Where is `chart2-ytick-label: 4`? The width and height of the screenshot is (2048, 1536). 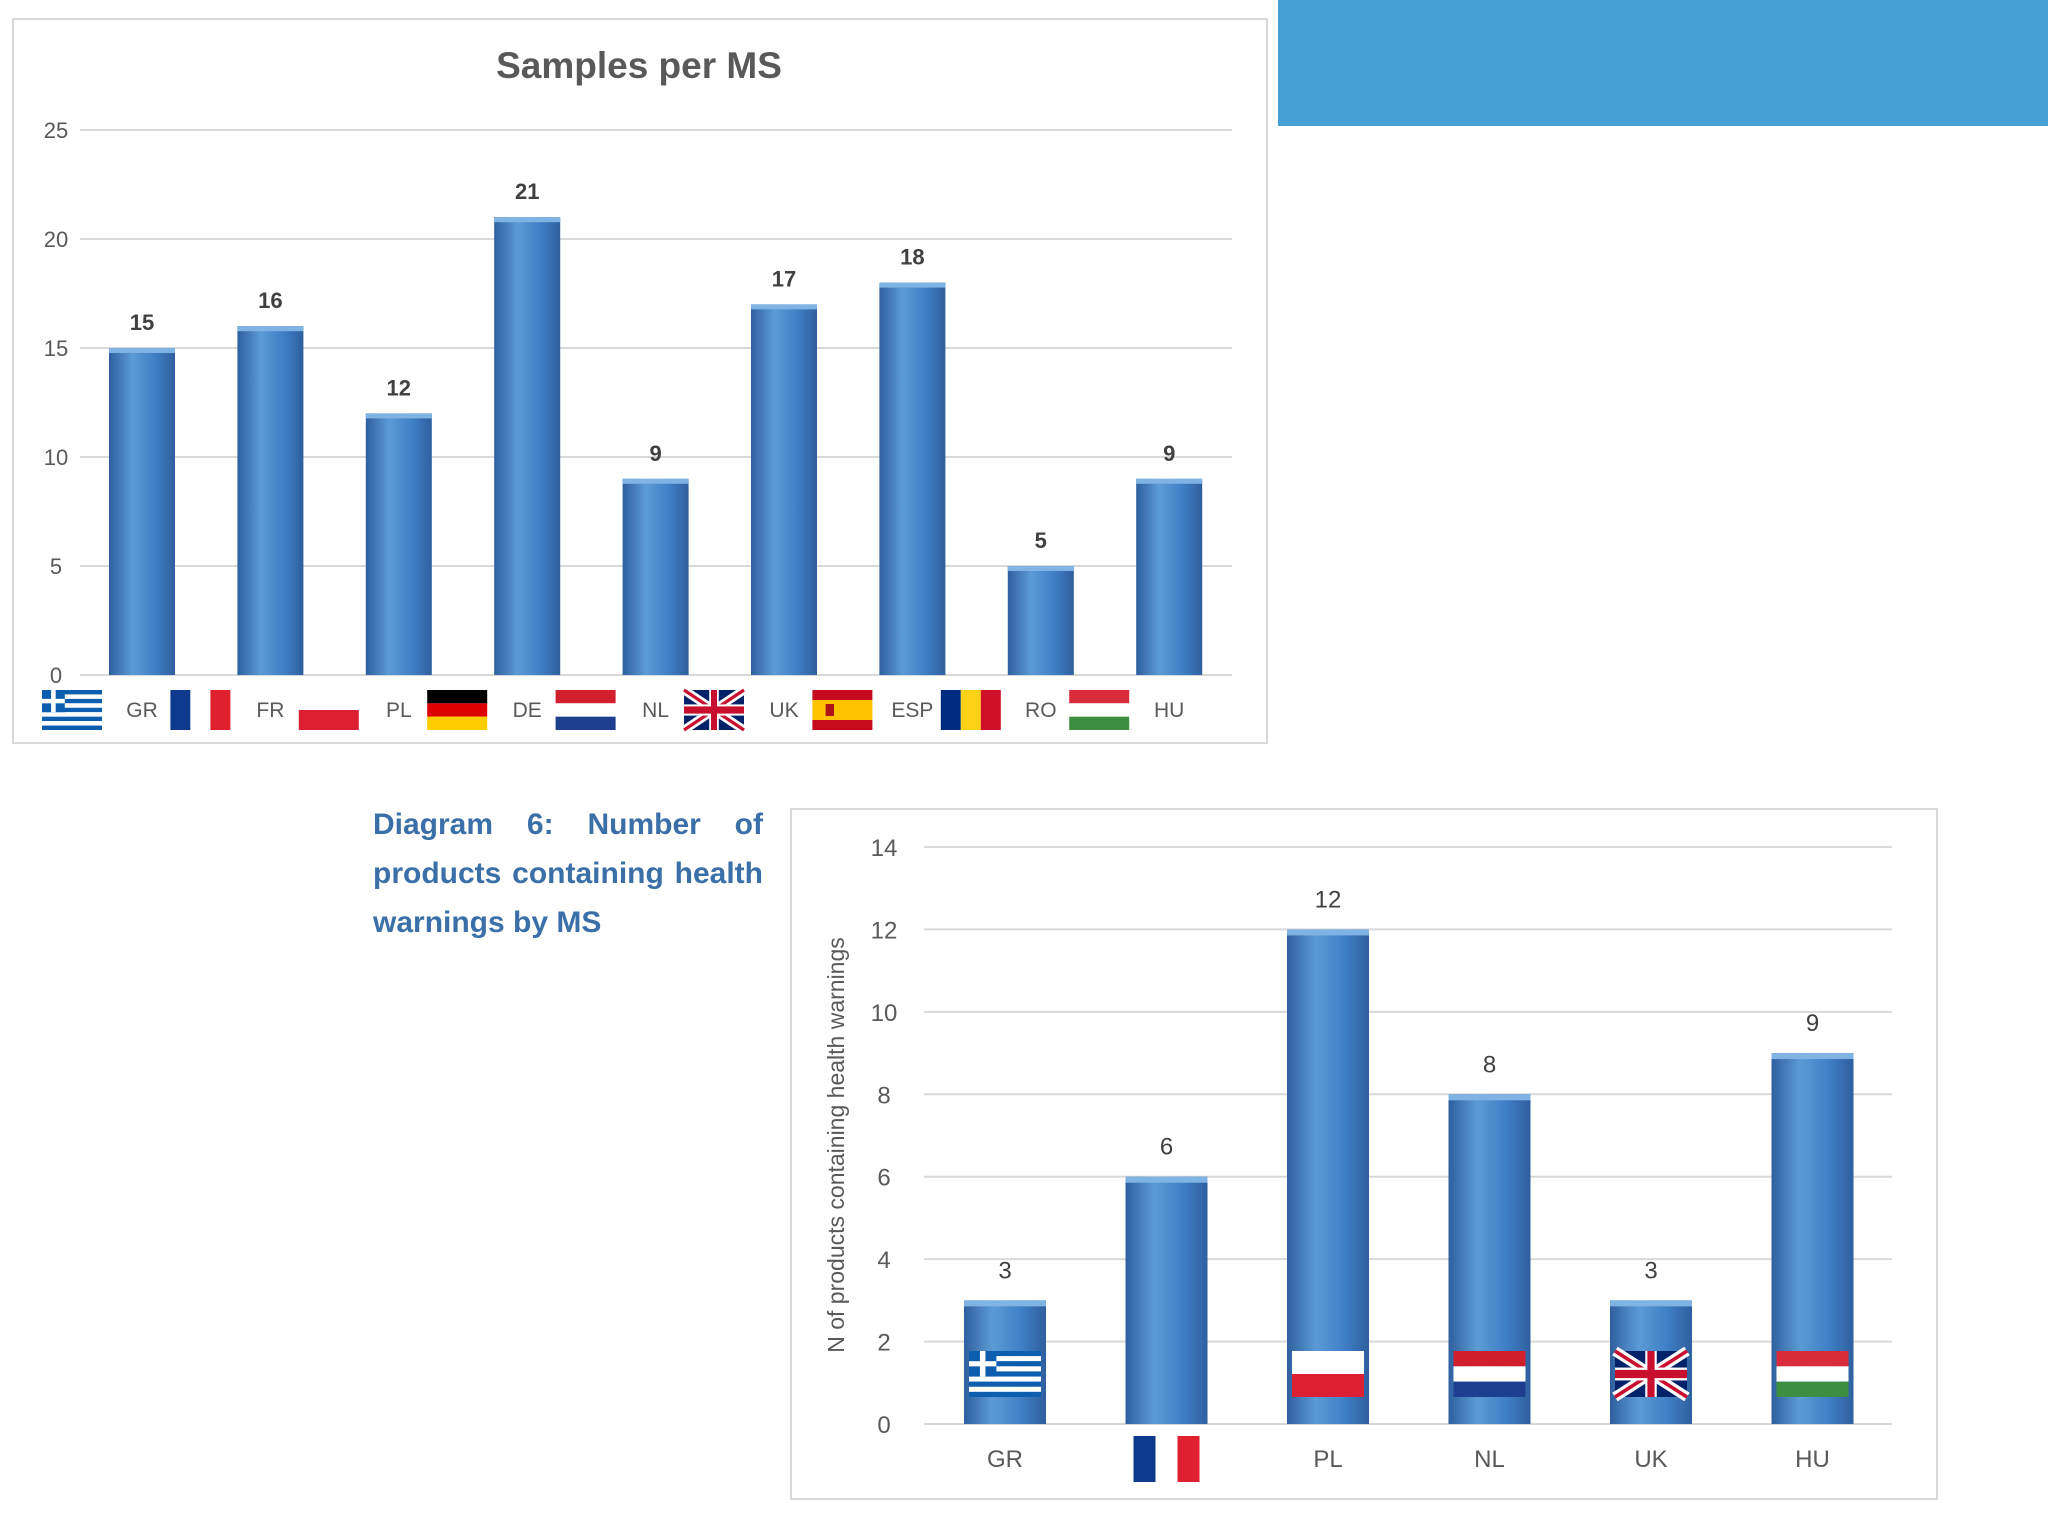 chart2-ytick-label: 4 is located at coordinates (883, 1260).